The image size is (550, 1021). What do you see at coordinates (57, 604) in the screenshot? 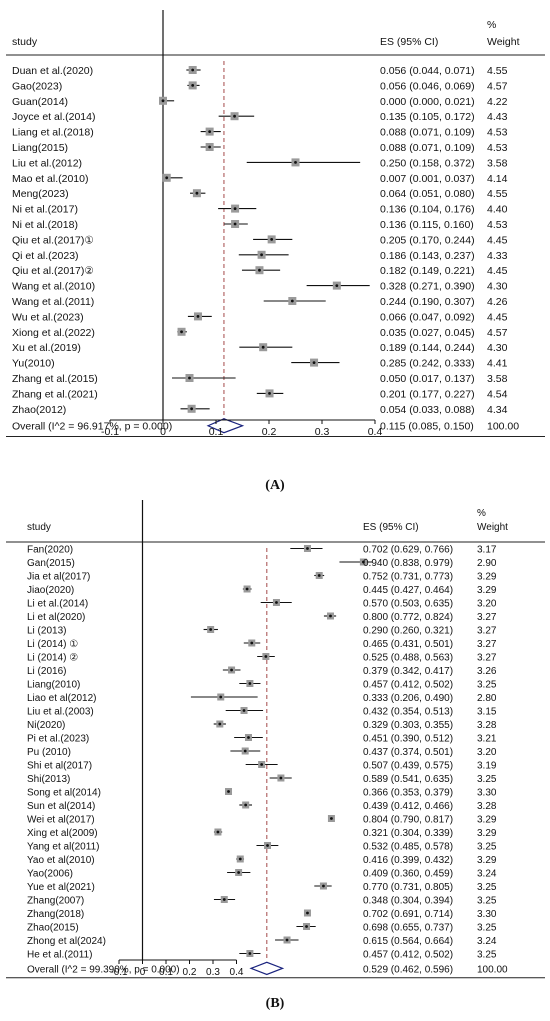
I see `study-label: Li et al.(2014)` at bounding box center [57, 604].